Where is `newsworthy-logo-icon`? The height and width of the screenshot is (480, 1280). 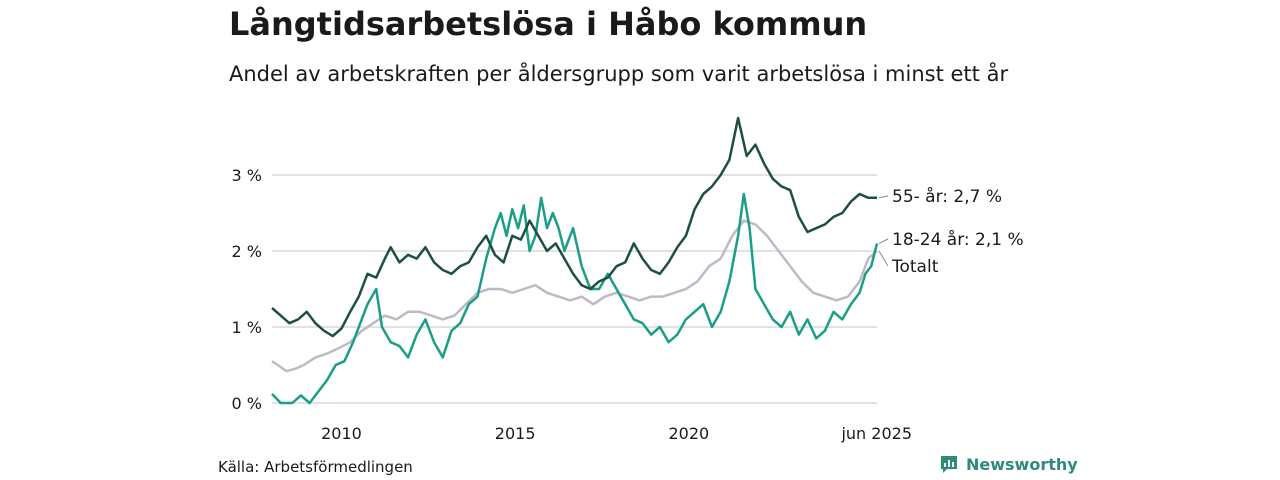 newsworthy-logo-icon is located at coordinates (949, 464).